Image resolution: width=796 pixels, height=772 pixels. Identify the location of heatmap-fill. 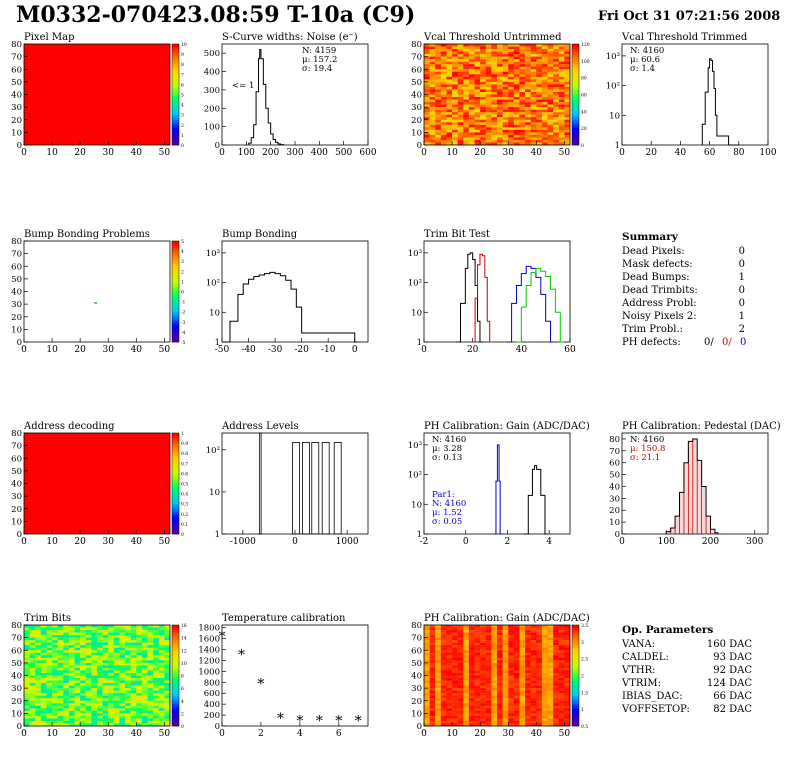
(97, 291).